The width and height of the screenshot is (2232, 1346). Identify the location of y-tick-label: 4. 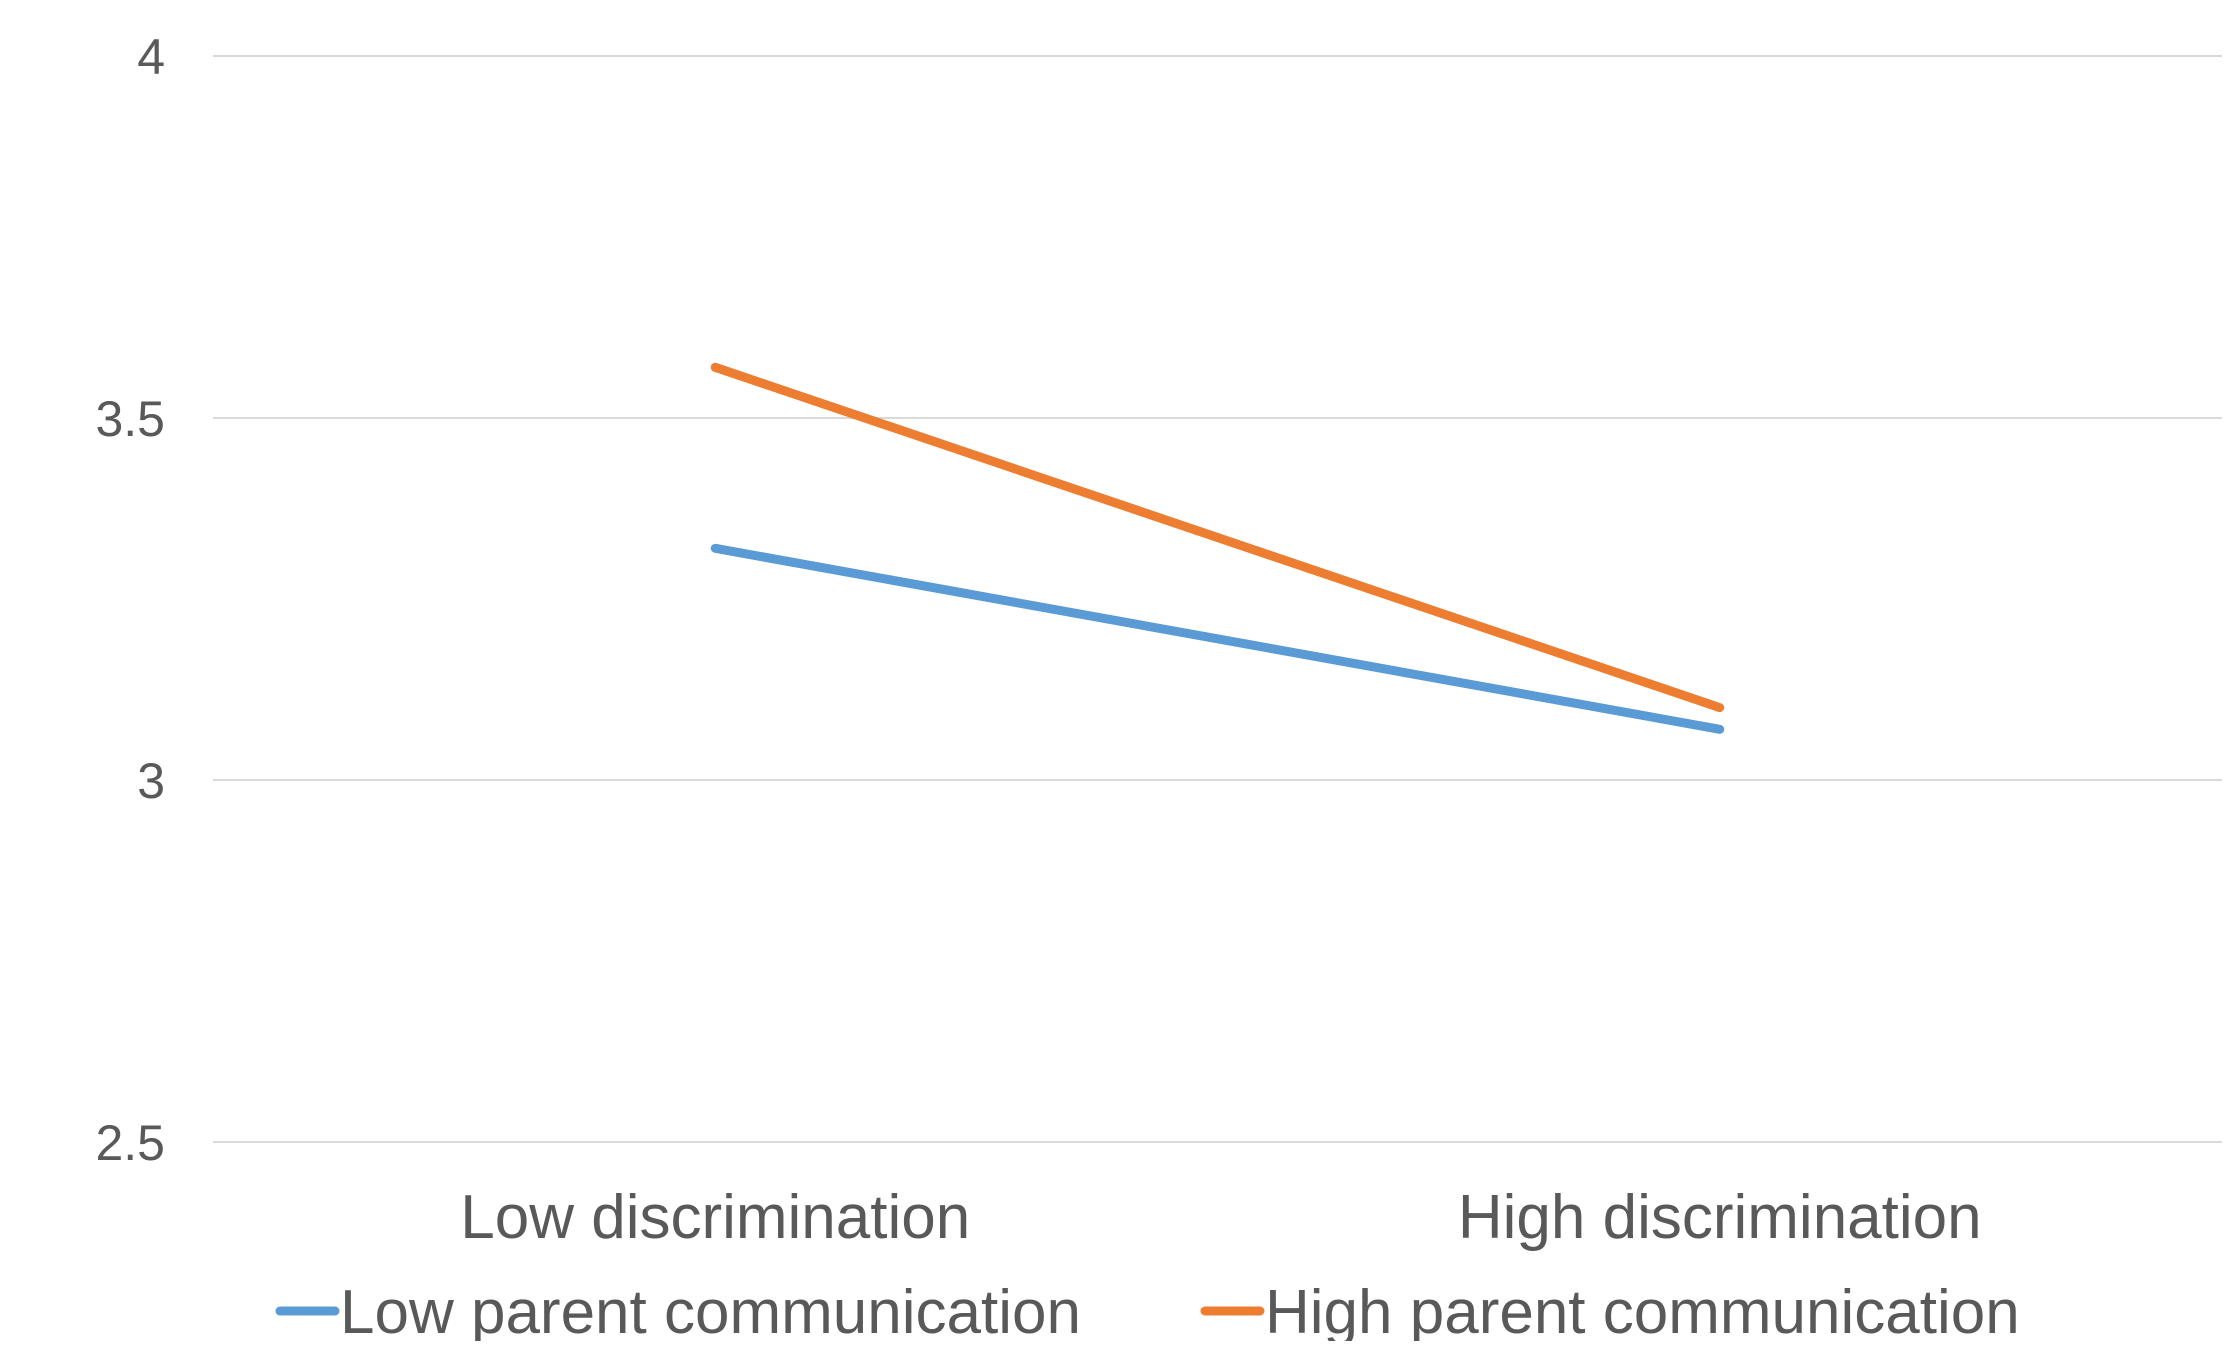
(151, 57).